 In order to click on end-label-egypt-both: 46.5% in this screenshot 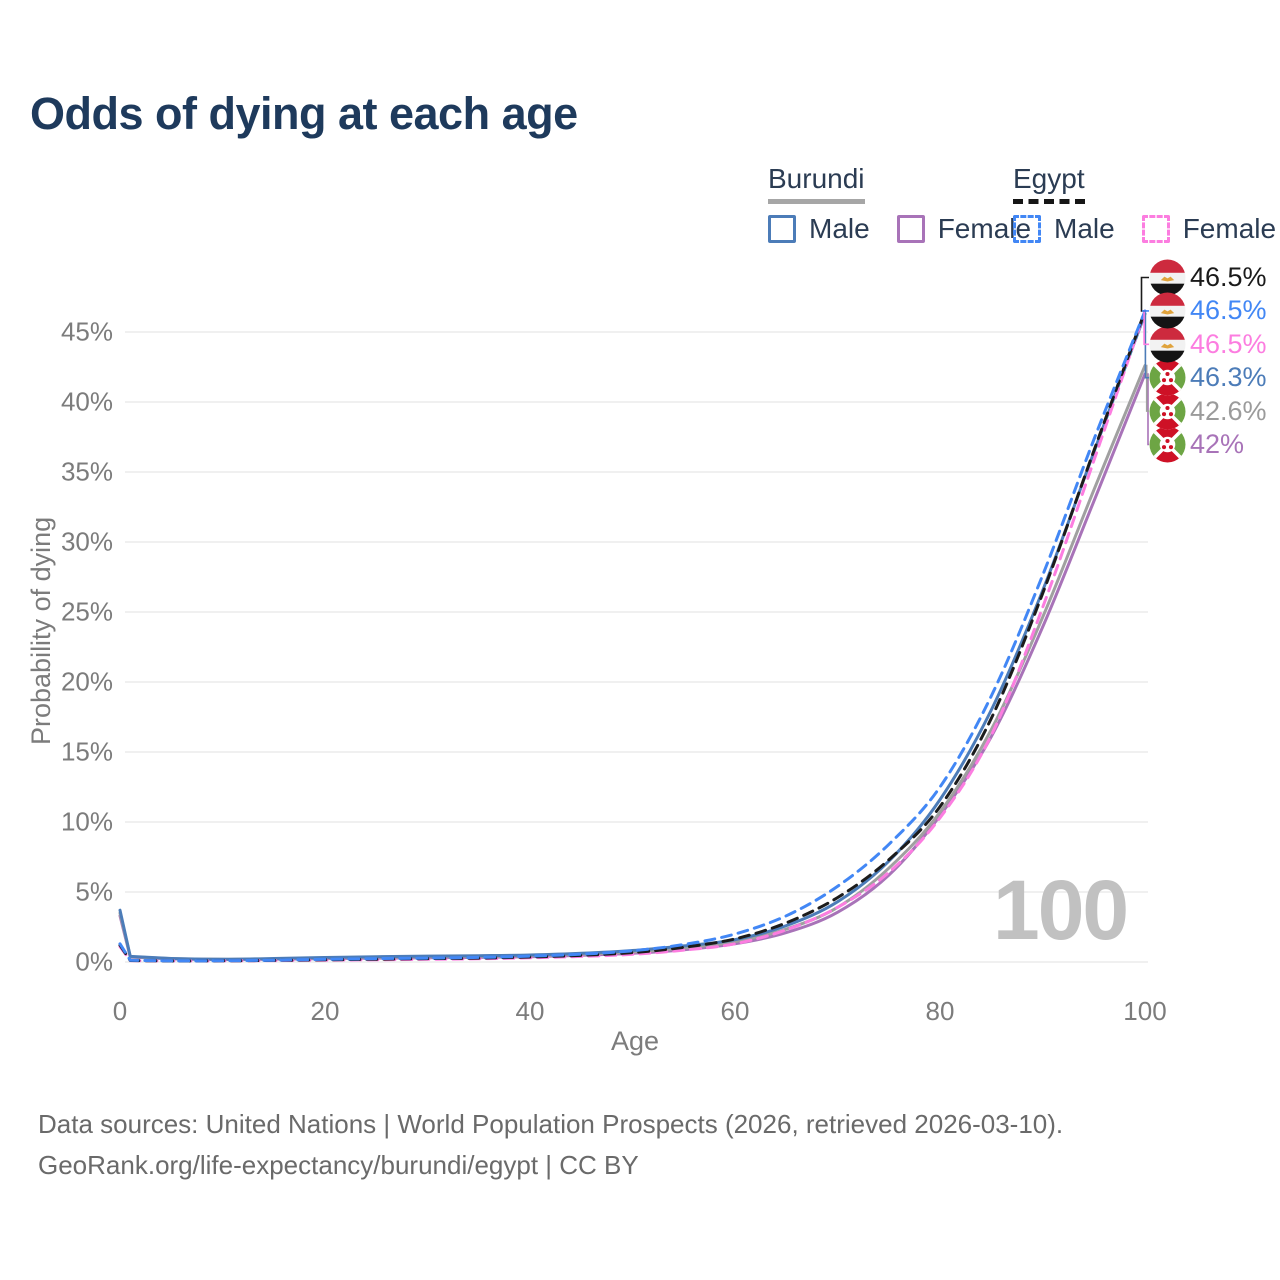, I will do `click(1208, 278)`.